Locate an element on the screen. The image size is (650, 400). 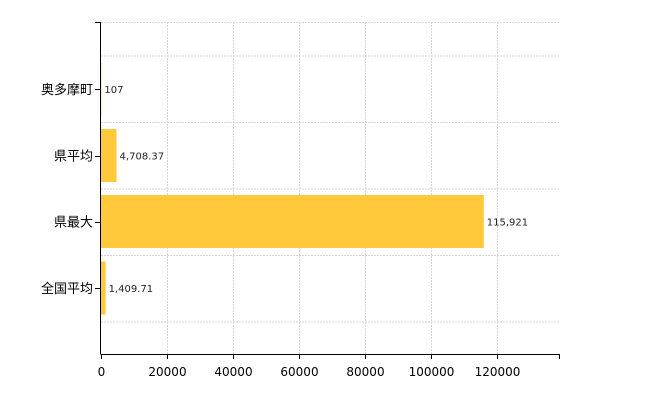
x-axis-ticks: 0 20000 40000 60000 80000 100000 120000 is located at coordinates (309, 366).